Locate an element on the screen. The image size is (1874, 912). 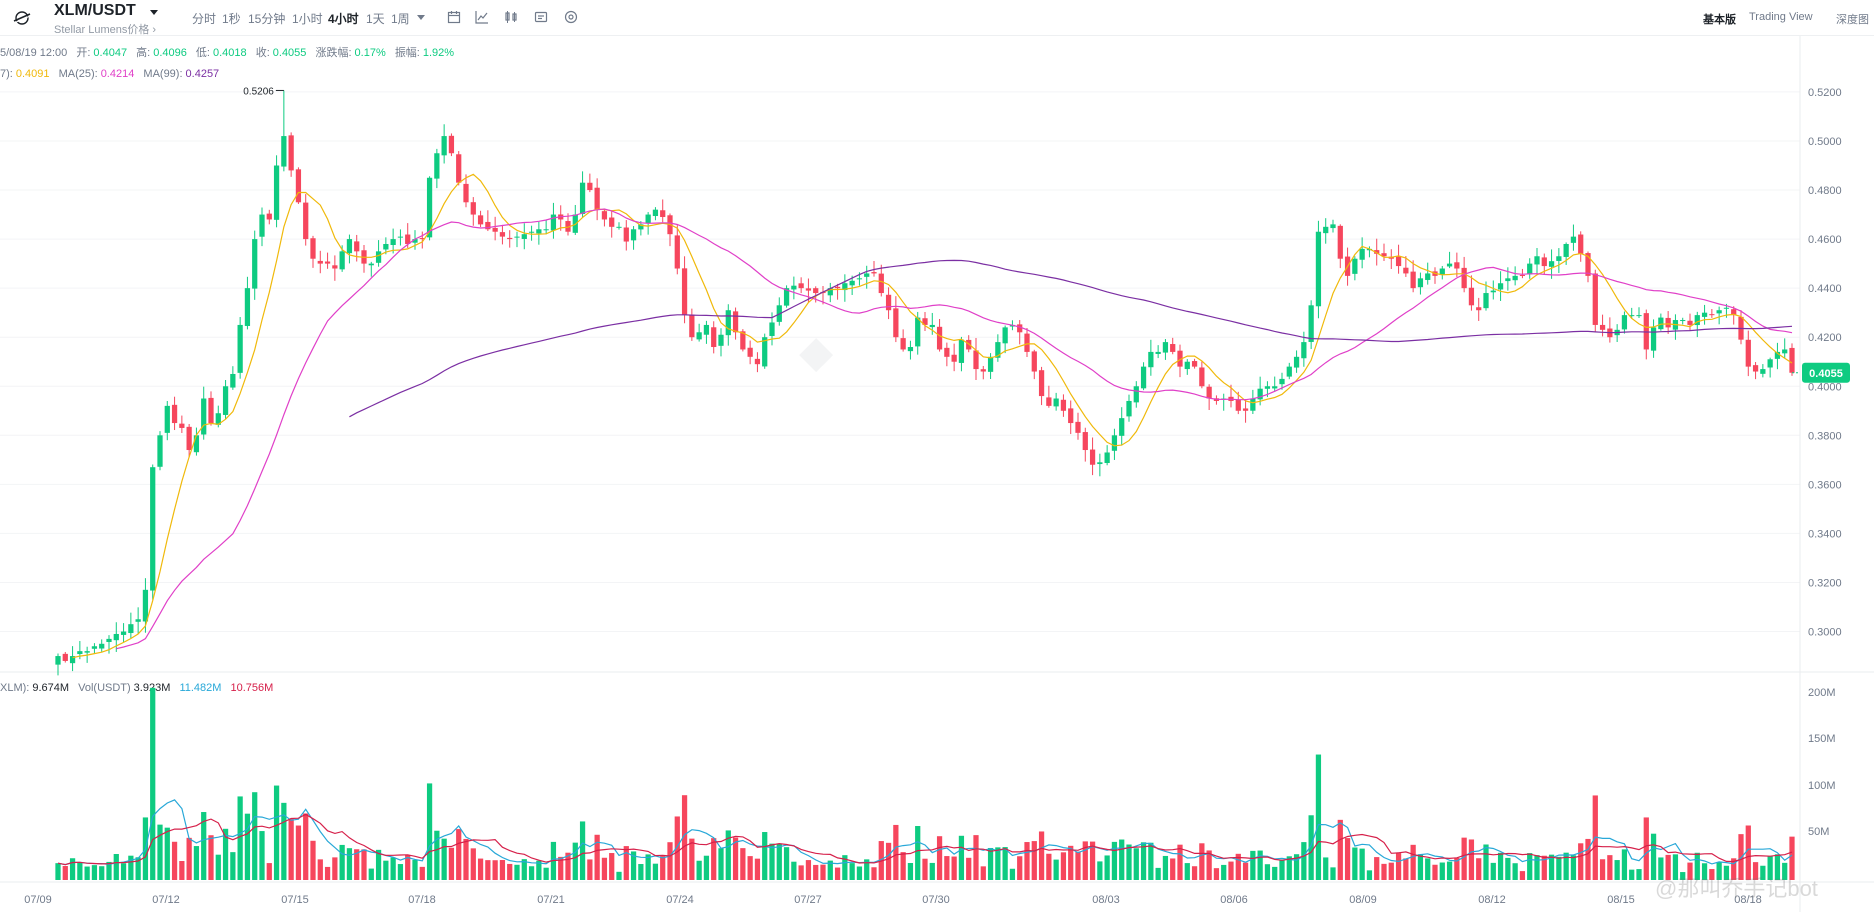
settings-sliders-icon is located at coordinates (541, 17).